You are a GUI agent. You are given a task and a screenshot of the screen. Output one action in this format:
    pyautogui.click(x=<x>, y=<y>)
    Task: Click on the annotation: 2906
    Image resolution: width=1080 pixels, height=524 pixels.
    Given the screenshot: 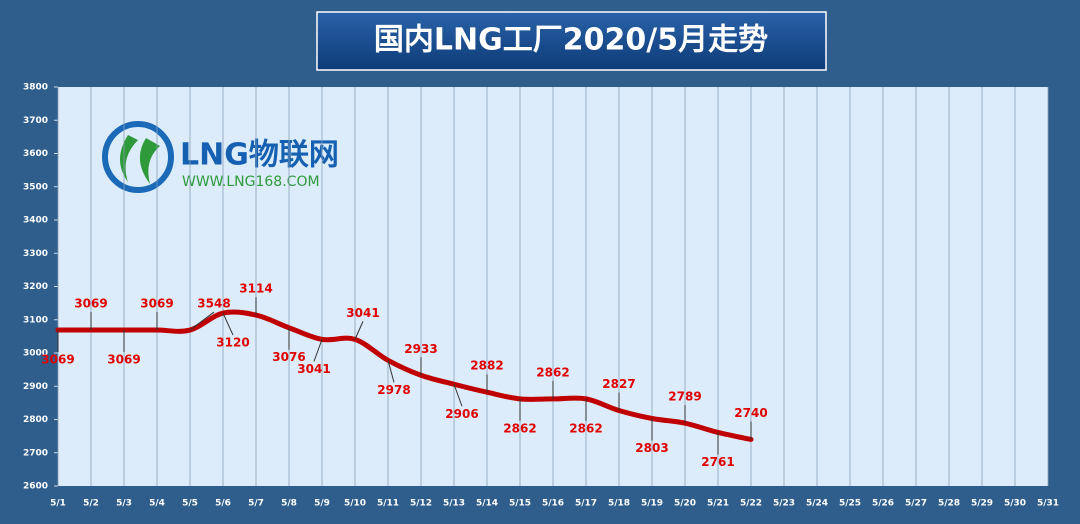 What is the action you would take?
    pyautogui.click(x=461, y=414)
    